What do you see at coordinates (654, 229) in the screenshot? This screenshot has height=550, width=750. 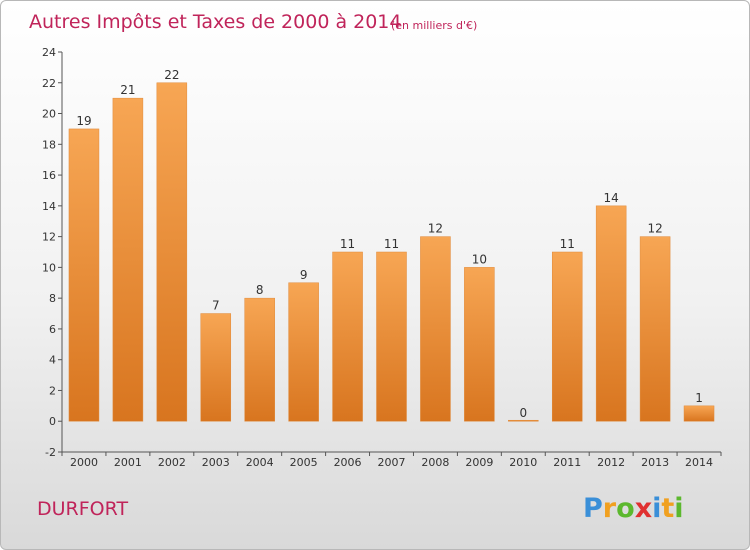 I see `value-label-2013: 12` at bounding box center [654, 229].